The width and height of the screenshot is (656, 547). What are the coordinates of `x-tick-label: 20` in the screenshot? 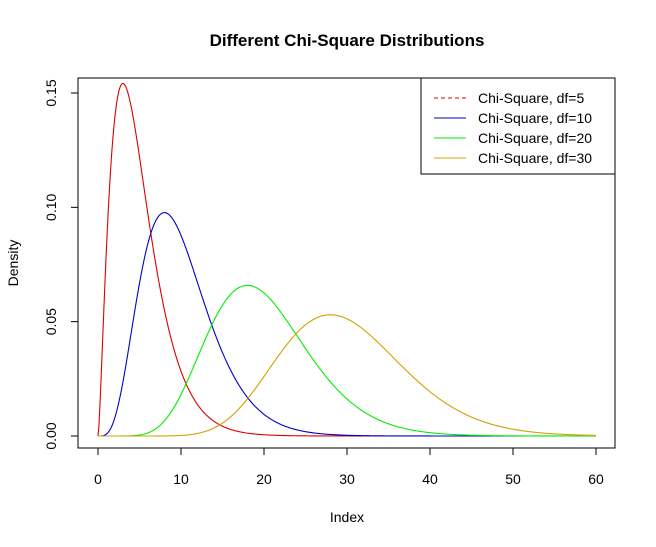 It's located at (264, 479).